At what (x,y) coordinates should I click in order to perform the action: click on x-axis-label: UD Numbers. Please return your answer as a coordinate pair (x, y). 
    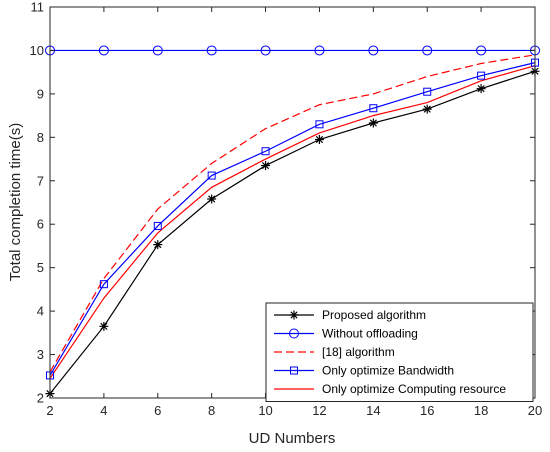
    Looking at the image, I should click on (292, 438).